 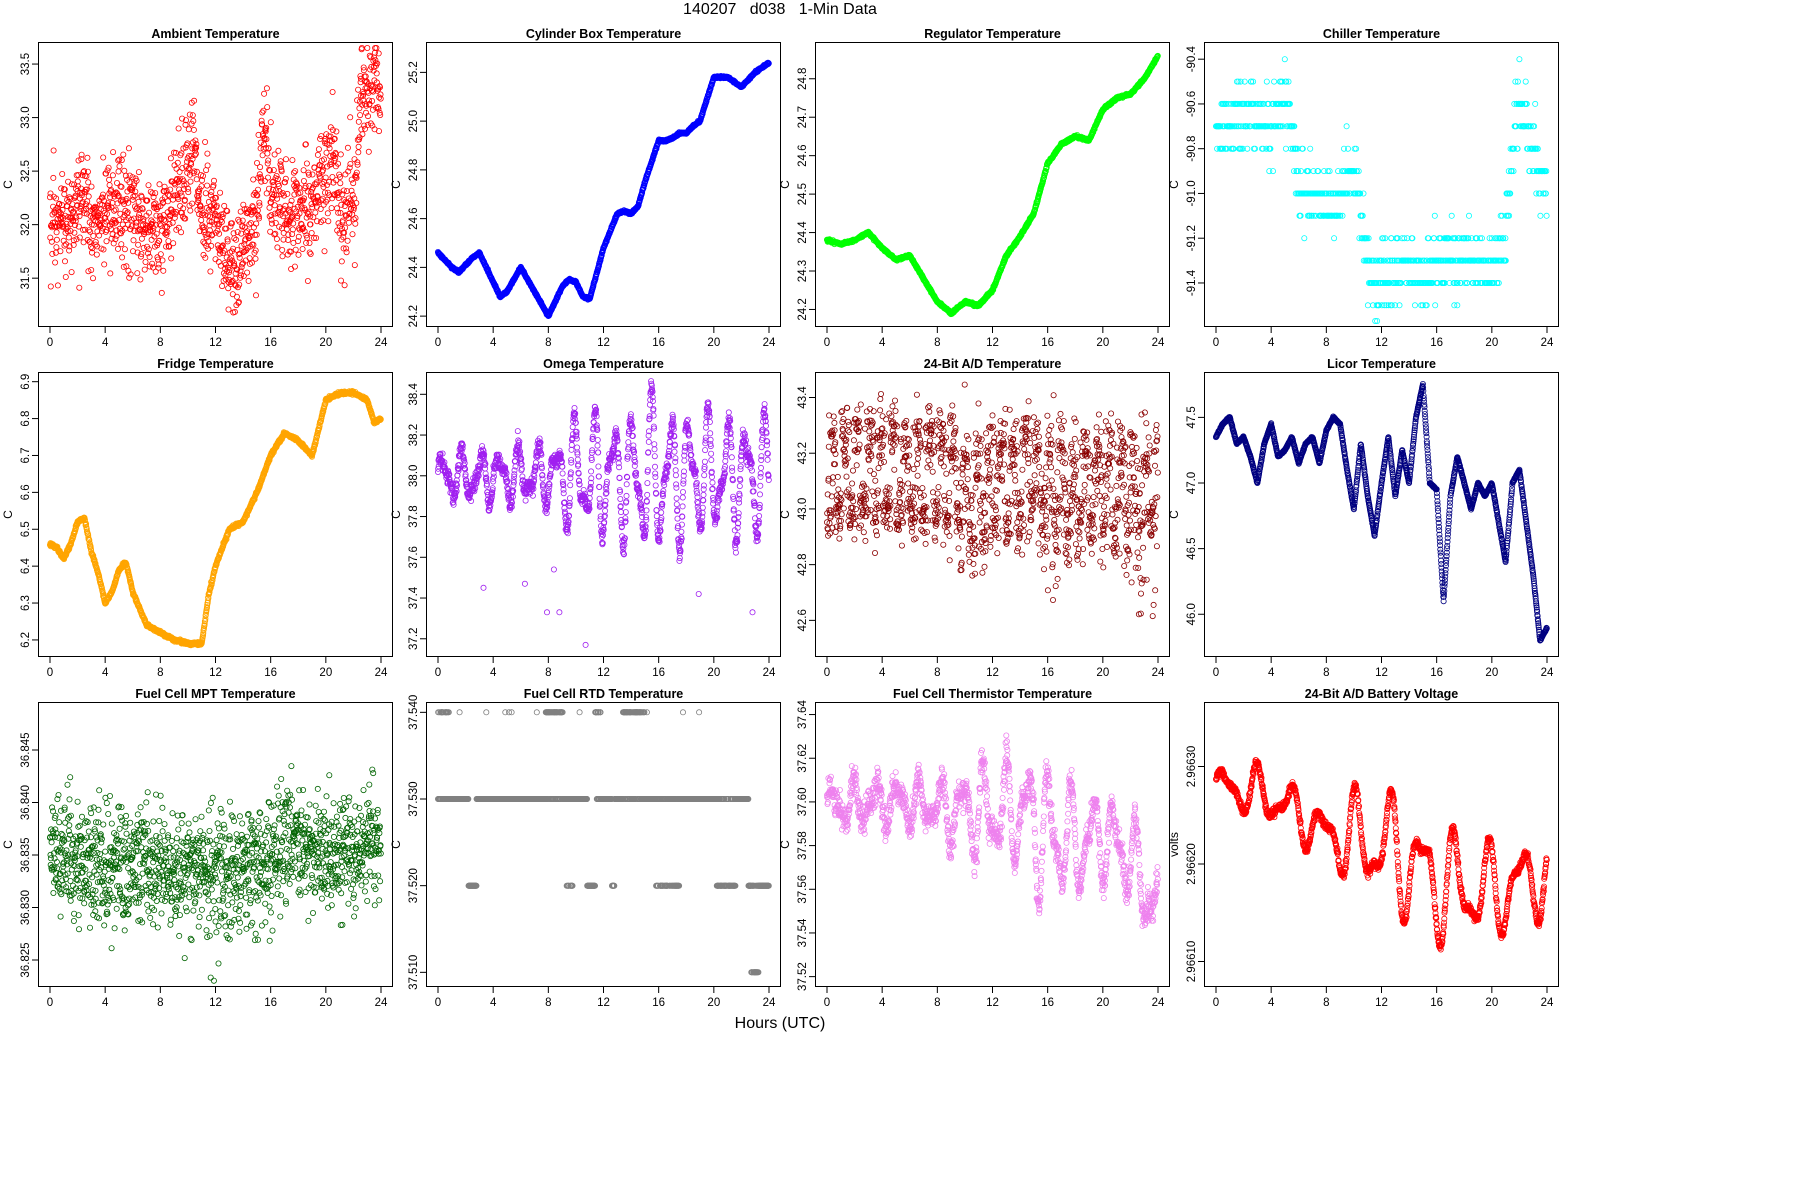 What do you see at coordinates (803, 117) in the screenshot?
I see `y-tick-label: 24.7` at bounding box center [803, 117].